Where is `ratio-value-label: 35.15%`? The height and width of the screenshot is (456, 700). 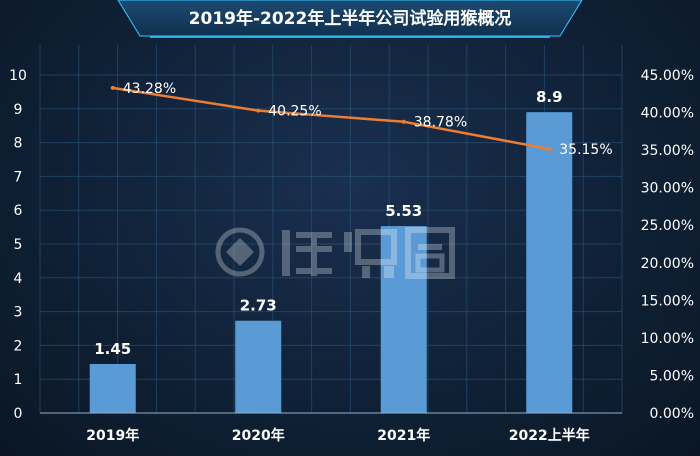 ratio-value-label: 35.15% is located at coordinates (585, 150).